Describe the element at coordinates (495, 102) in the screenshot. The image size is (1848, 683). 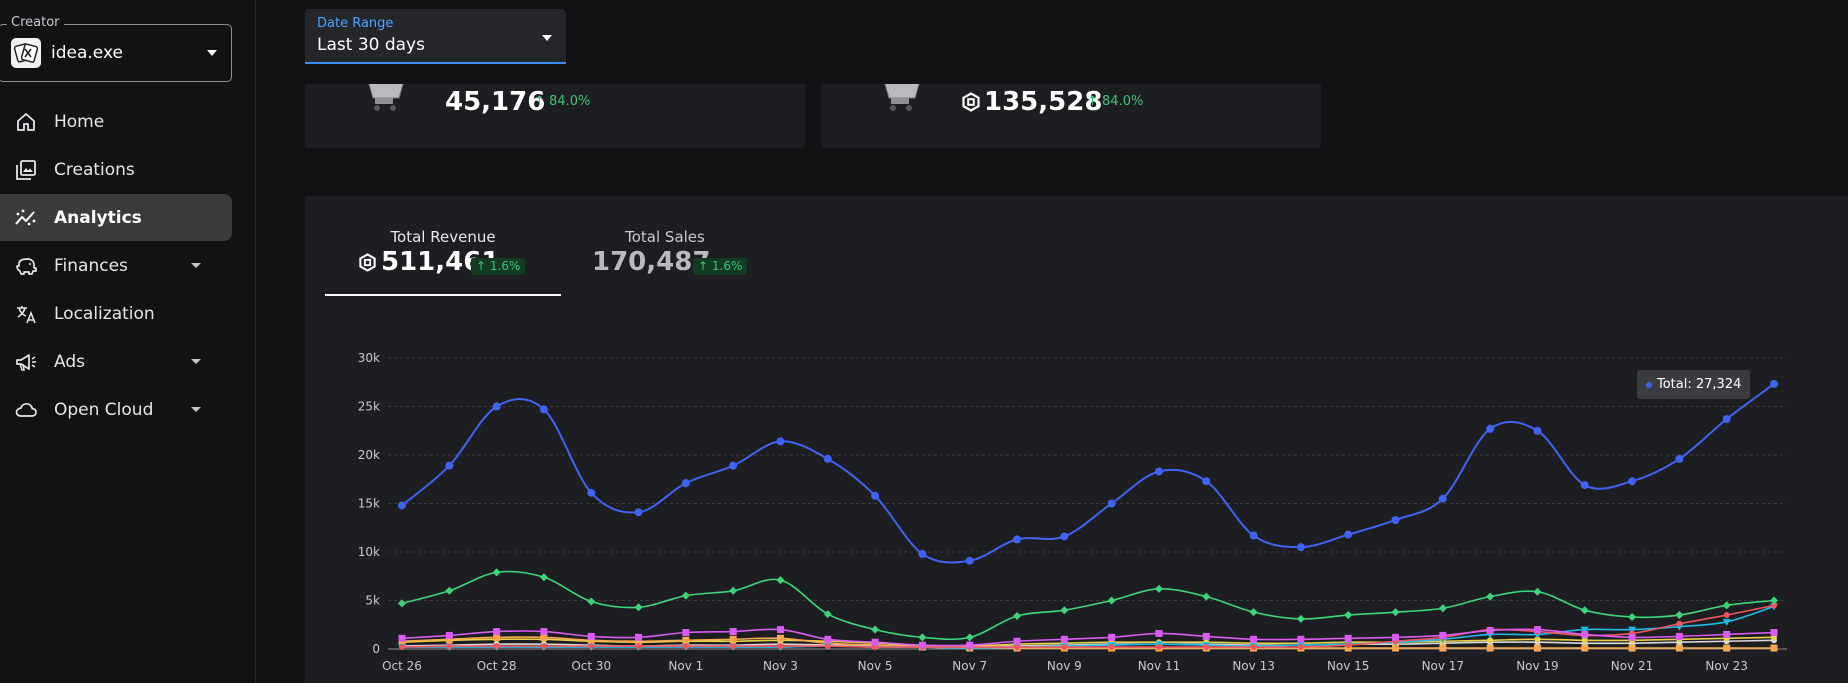
I see `stat-value: 45,176` at that location.